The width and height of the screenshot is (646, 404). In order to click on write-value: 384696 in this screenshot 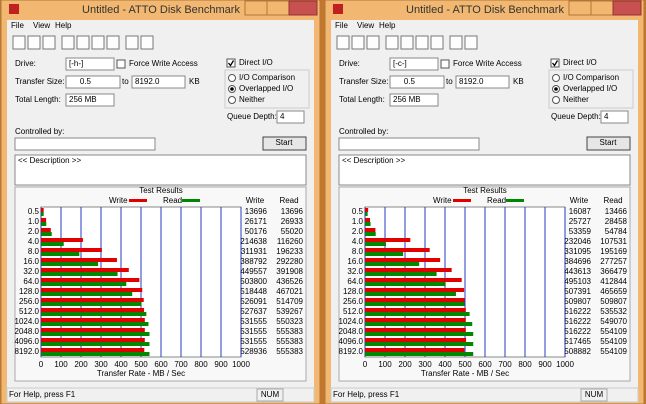, I will do `click(577, 261)`.